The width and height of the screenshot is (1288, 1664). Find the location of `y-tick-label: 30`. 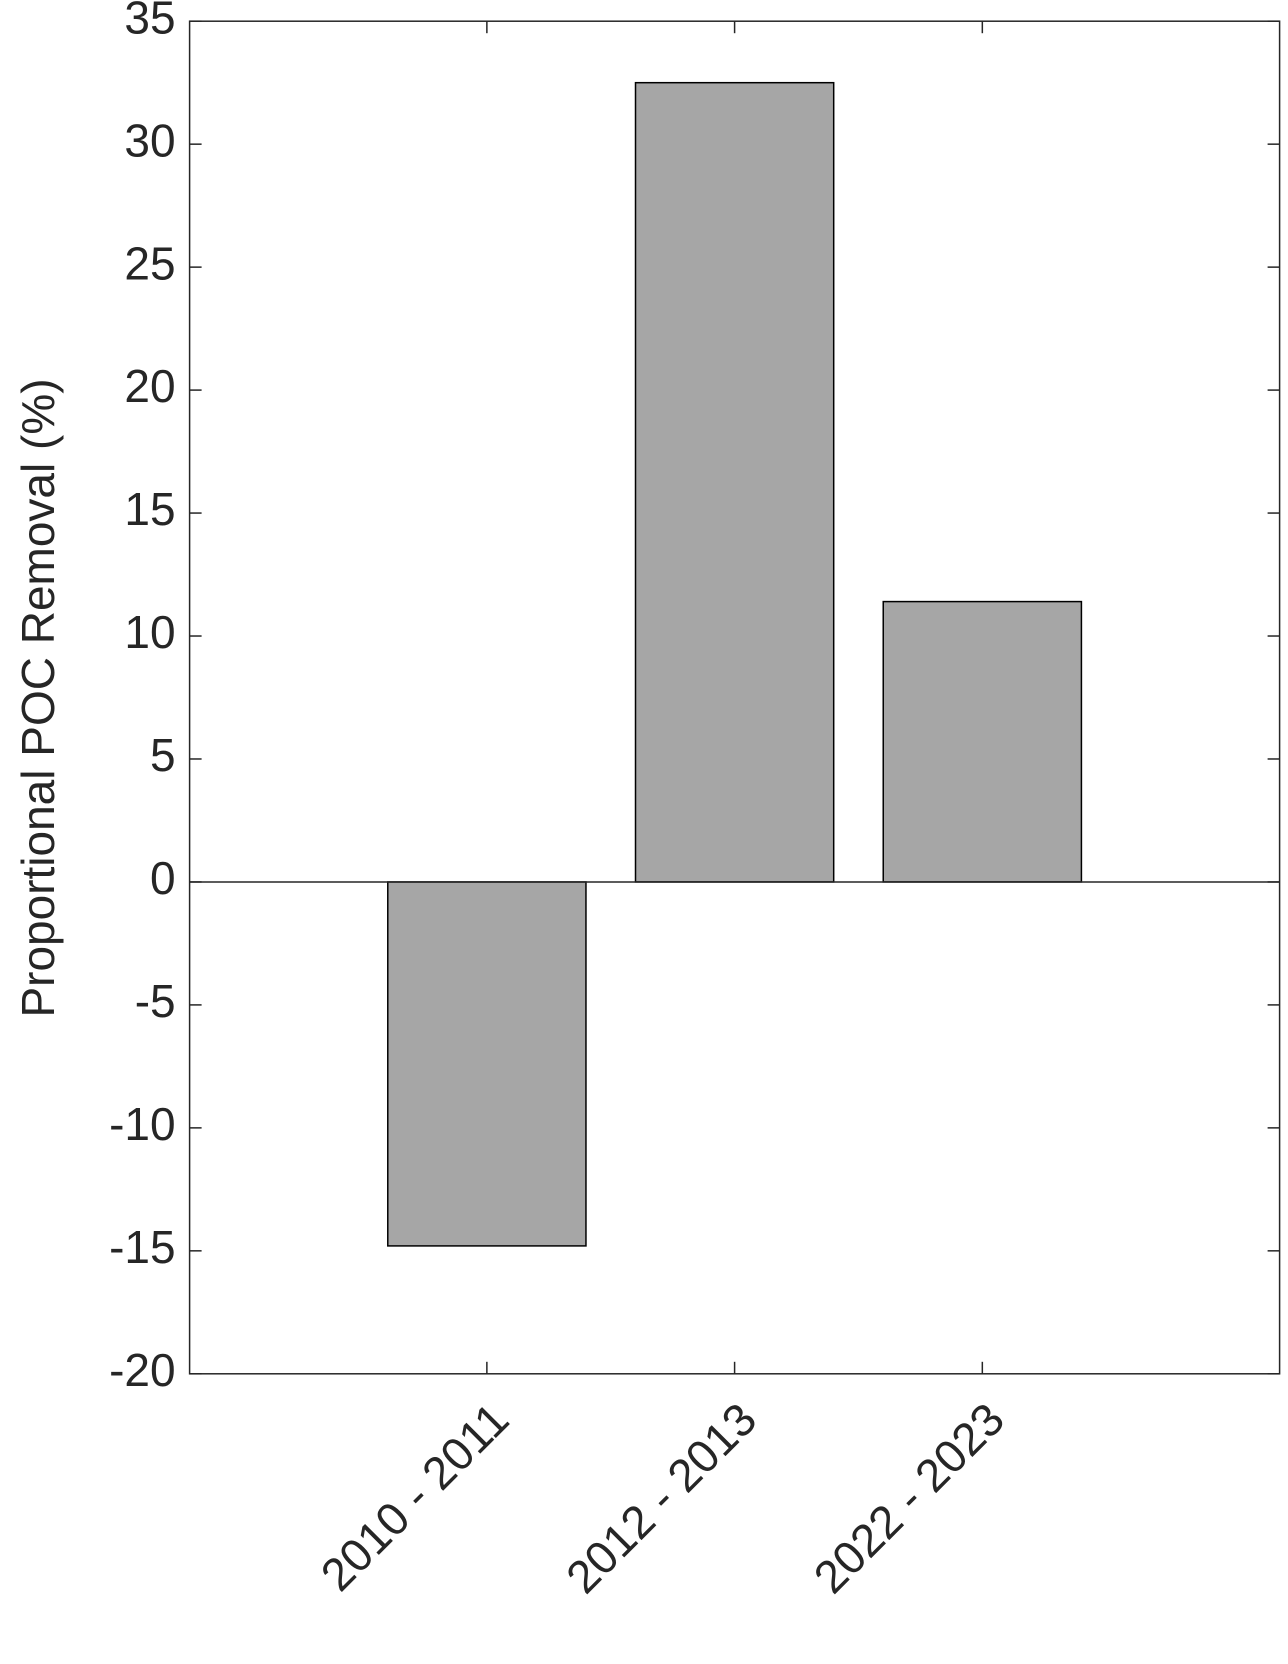

y-tick-label: 30 is located at coordinates (149, 140).